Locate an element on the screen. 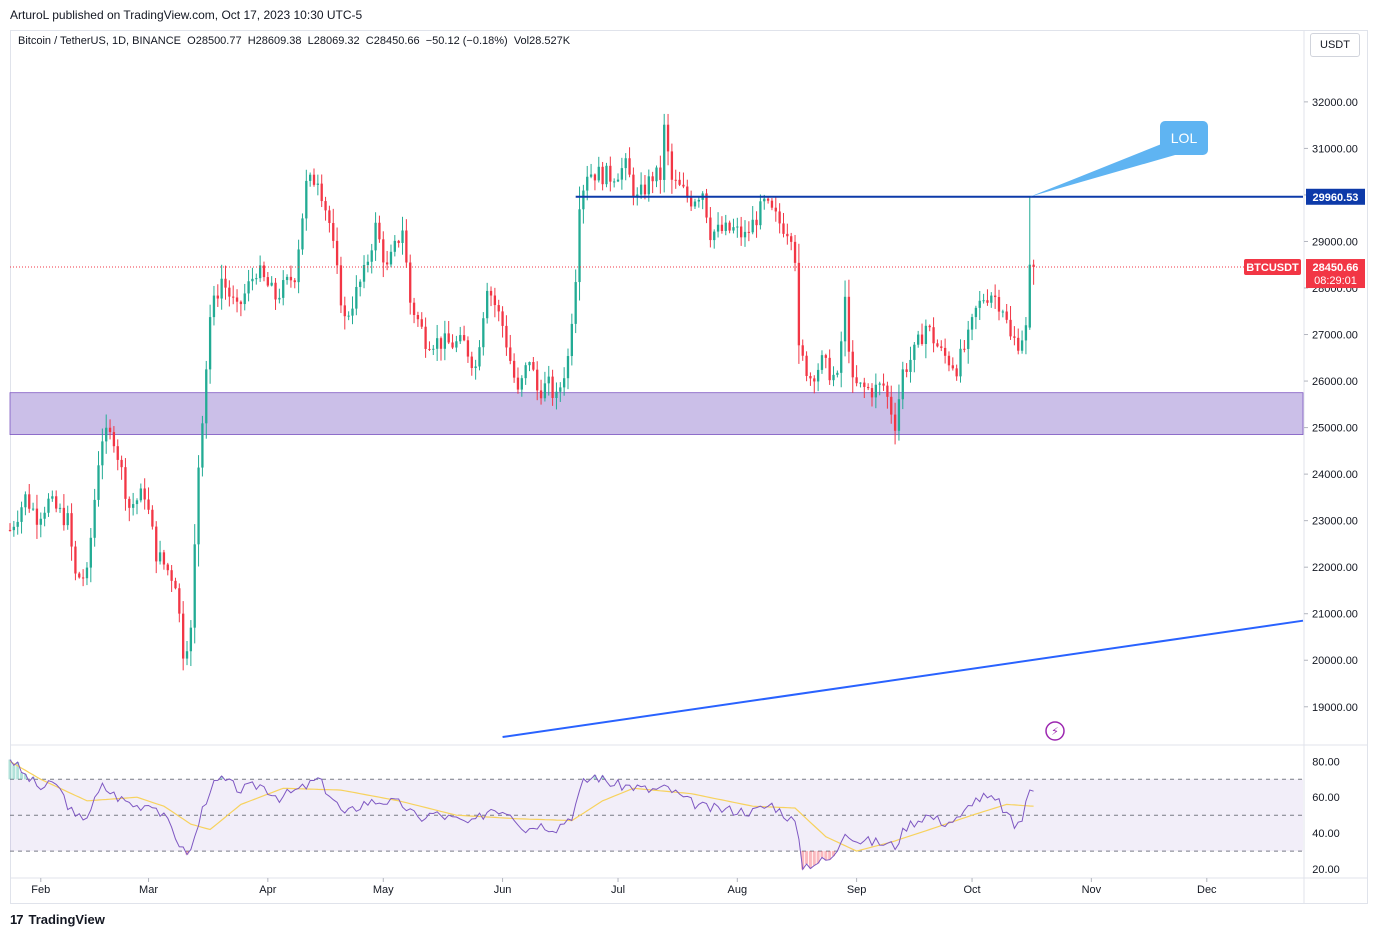 The image size is (1379, 939). price-tick-label: 19000.00 is located at coordinates (1335, 708).